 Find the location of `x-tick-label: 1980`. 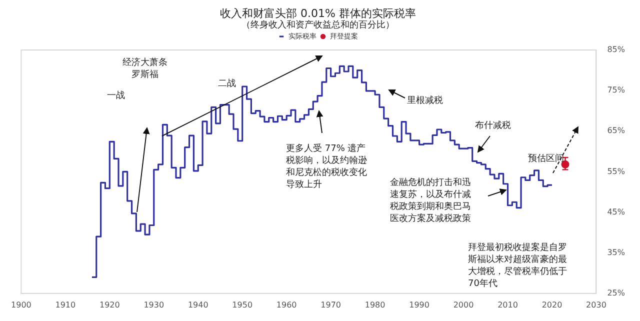

x-tick-label: 1980 is located at coordinates (375, 305).